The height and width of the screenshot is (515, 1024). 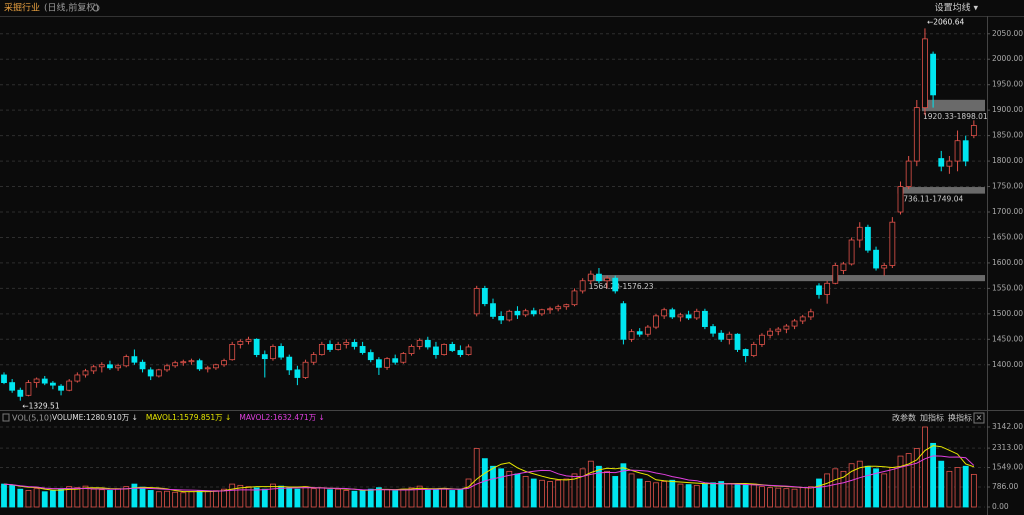 What do you see at coordinates (96, 8) in the screenshot?
I see `settings-icon` at bounding box center [96, 8].